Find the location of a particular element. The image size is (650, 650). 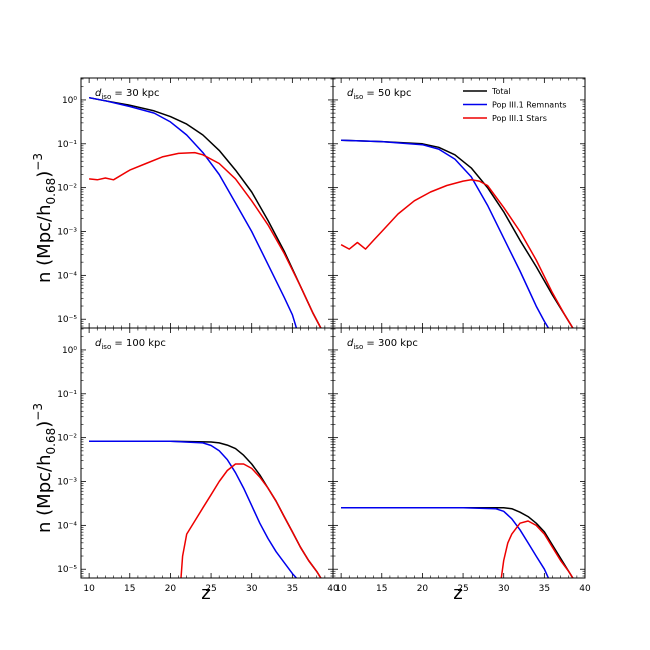

legend-label: Pop III.1 Remnants is located at coordinates (529, 105).